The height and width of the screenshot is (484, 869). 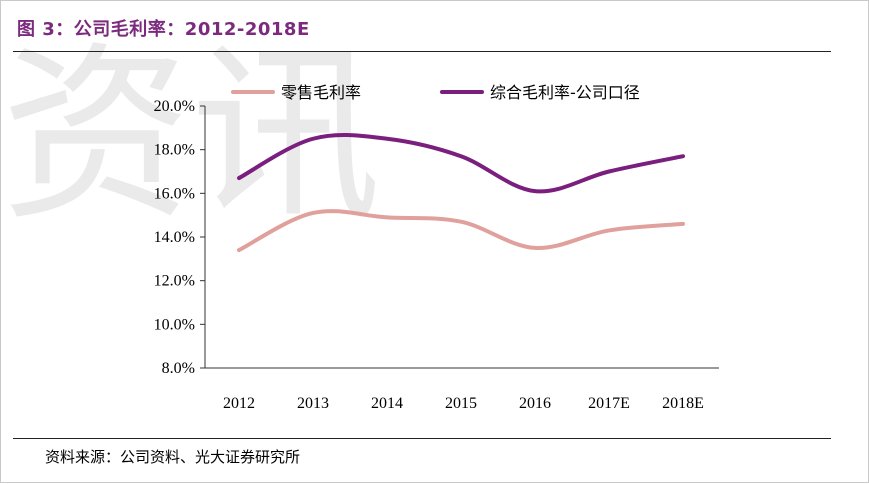 I want to click on x-tick-label: 2018E, so click(x=683, y=403).